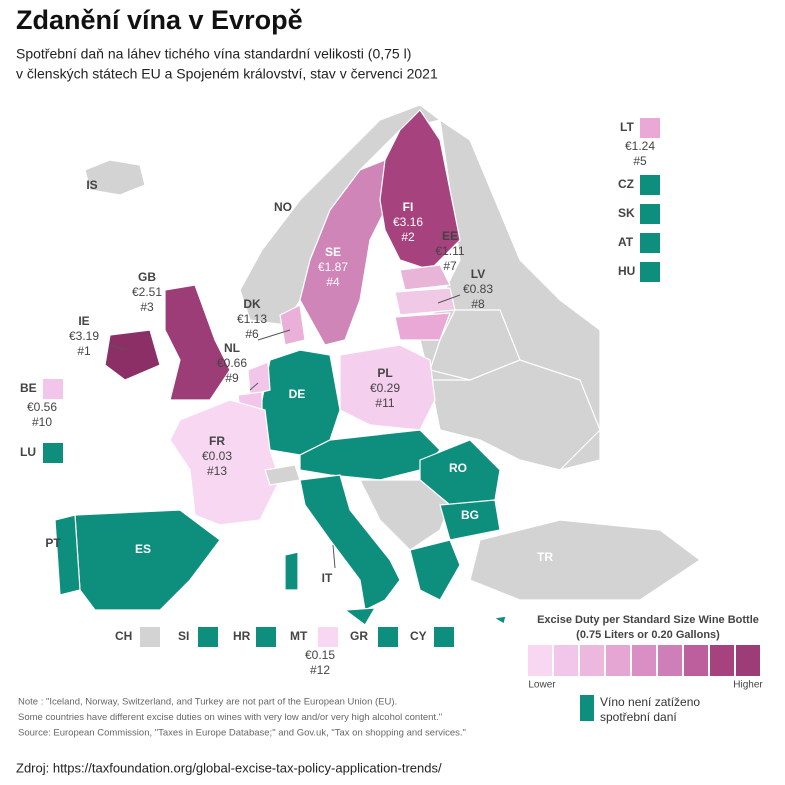 The image size is (785, 785). I want to click on legend-no-tax: Víno není zatíženo, so click(650, 702).